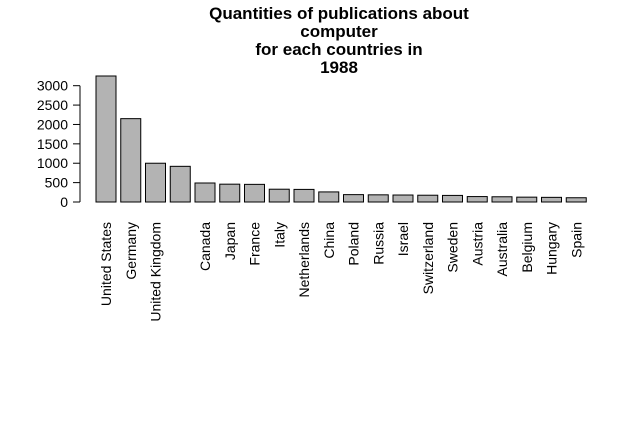 The width and height of the screenshot is (626, 434). What do you see at coordinates (329, 240) in the screenshot?
I see `category-label: China` at bounding box center [329, 240].